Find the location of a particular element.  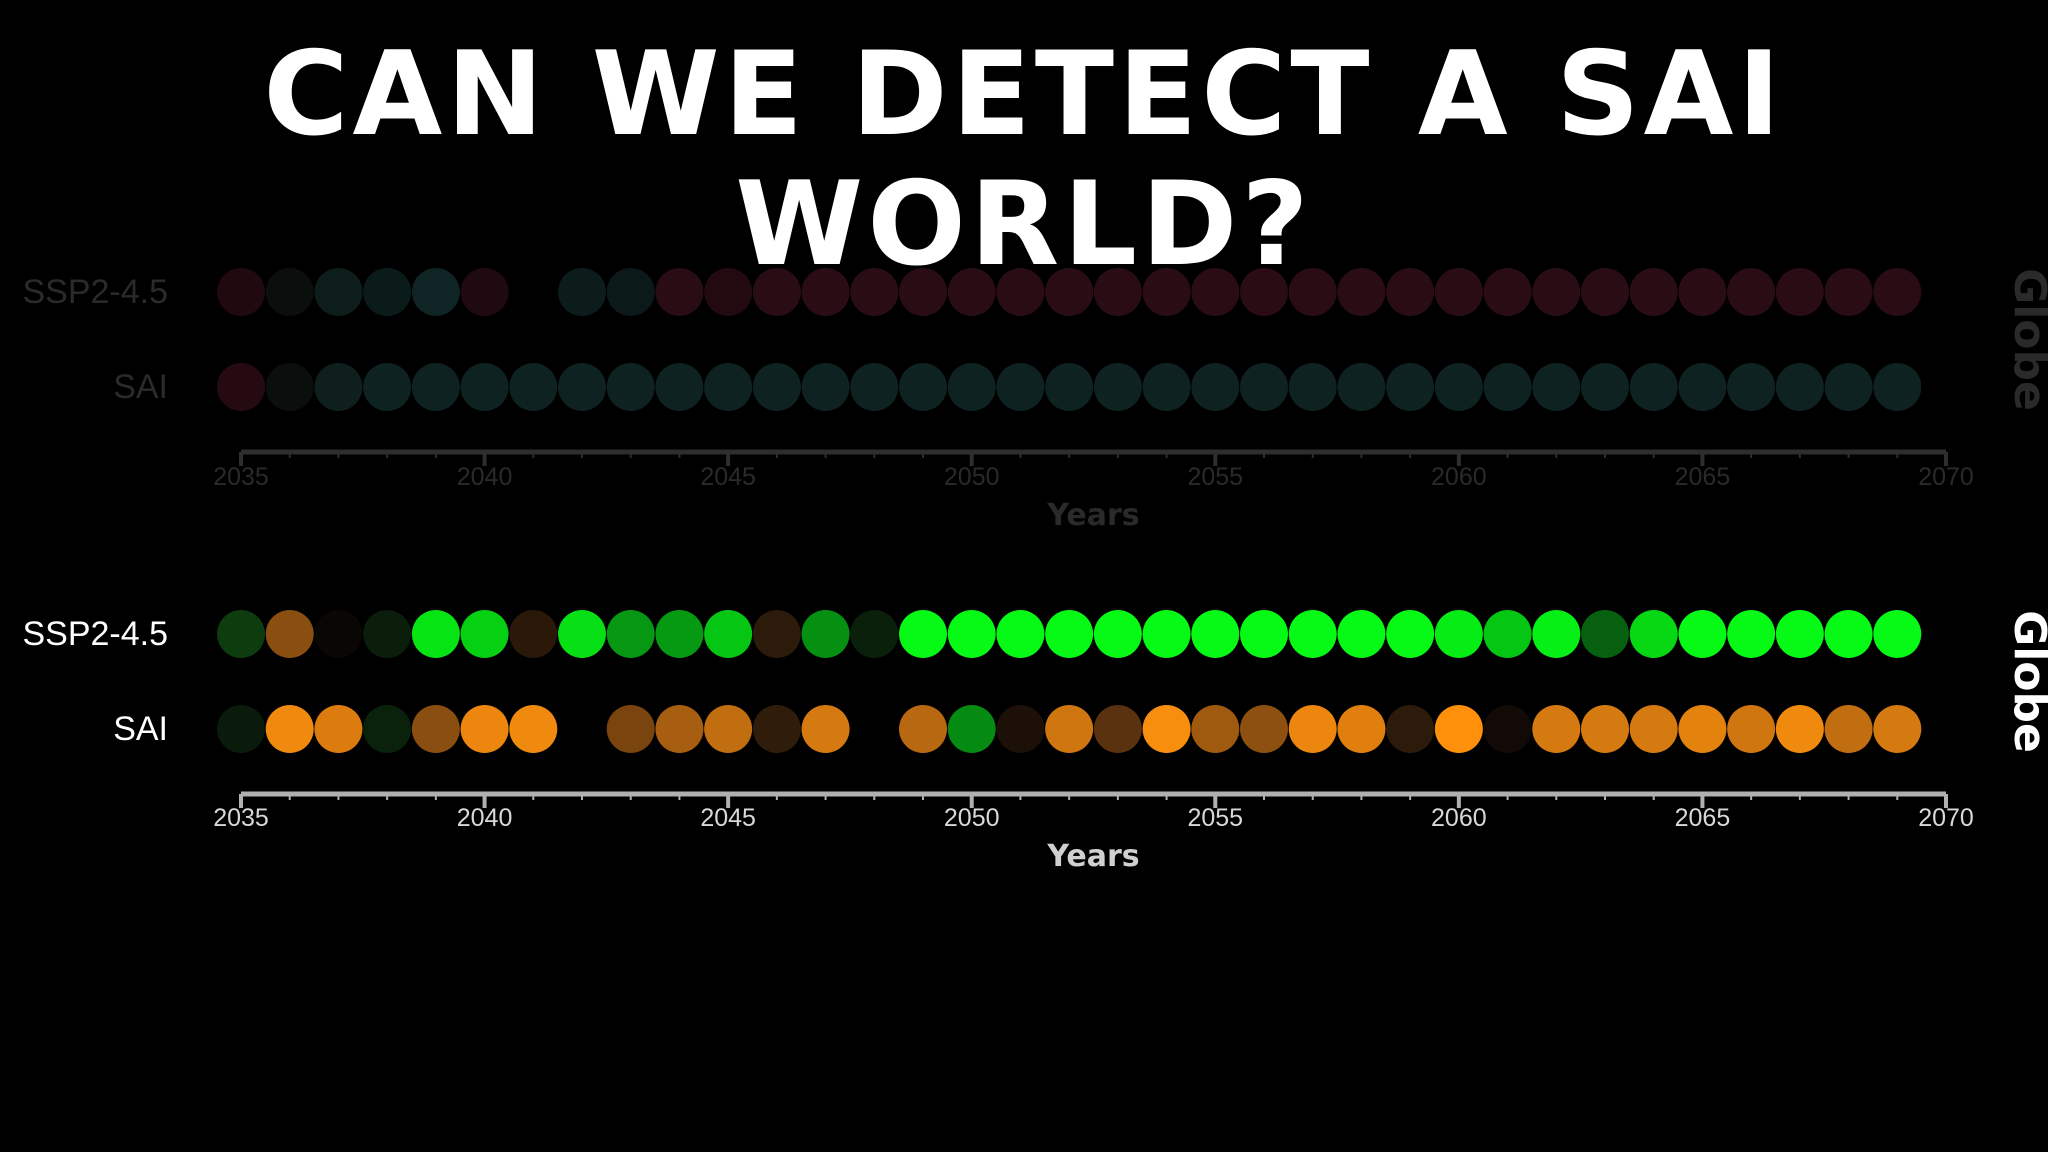

x-tick-label: 2065 is located at coordinates (1703, 818).